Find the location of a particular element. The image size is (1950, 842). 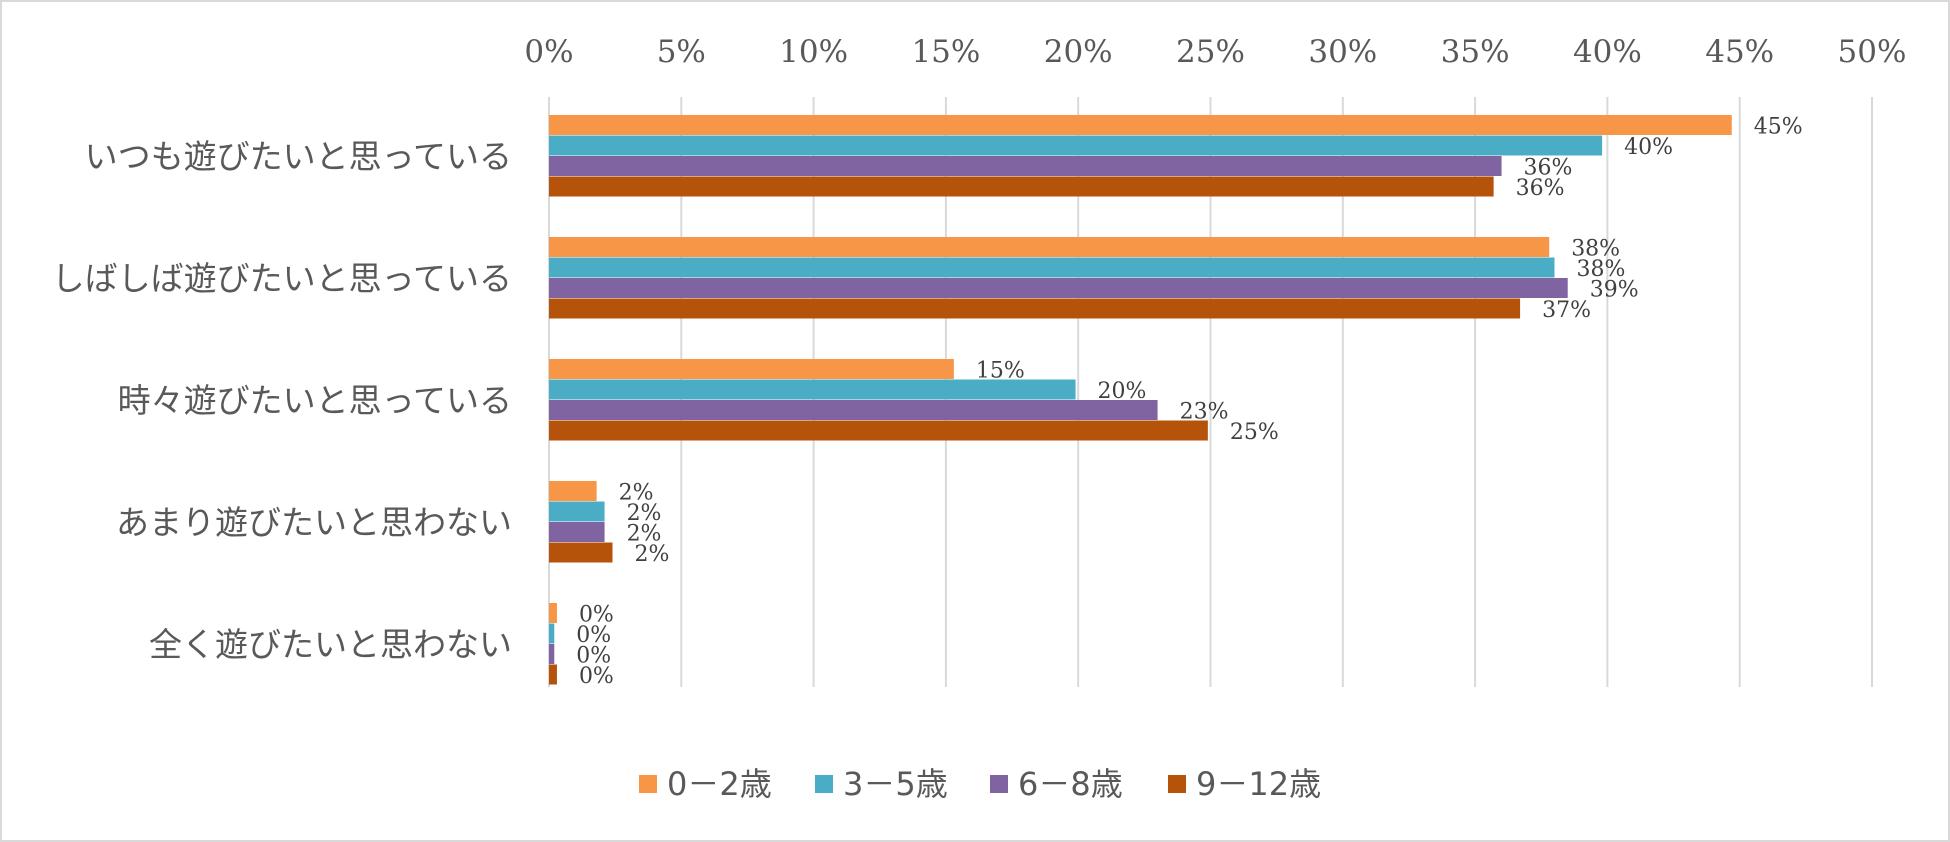

legend-label: 9－12歳 is located at coordinates (1258, 784).